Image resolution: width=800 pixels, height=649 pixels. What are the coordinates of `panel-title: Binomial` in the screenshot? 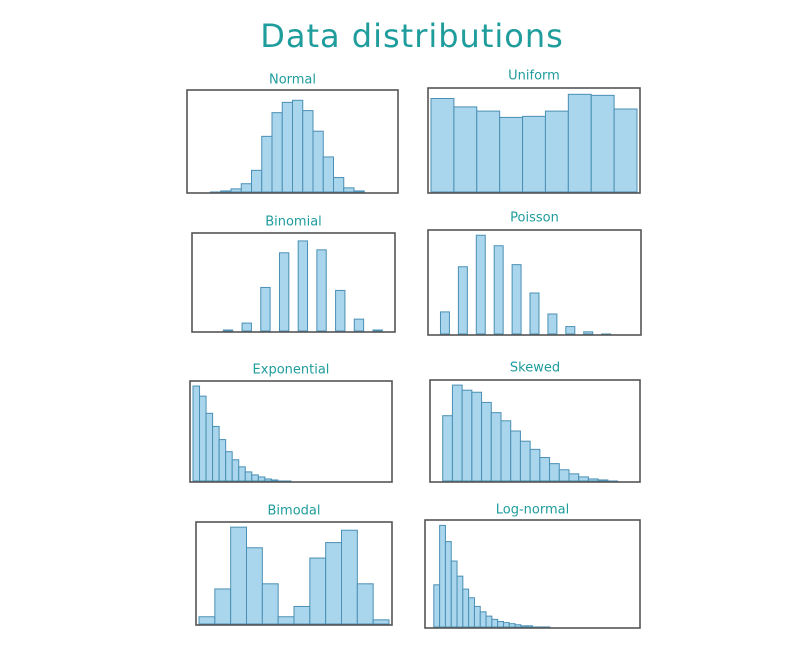 It's located at (293, 222).